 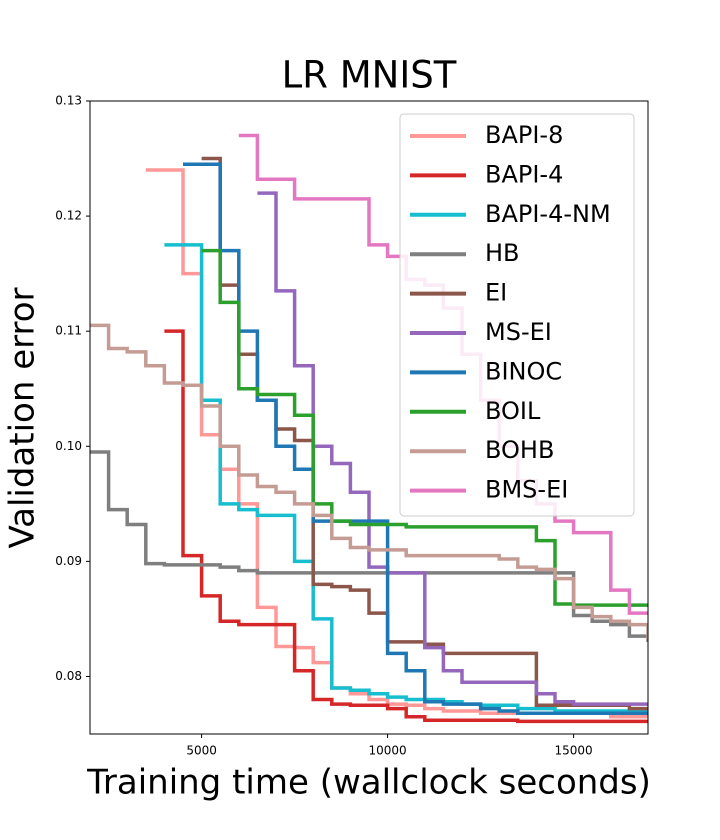 What do you see at coordinates (68, 331) in the screenshot?
I see `y-tick-label: 0.11` at bounding box center [68, 331].